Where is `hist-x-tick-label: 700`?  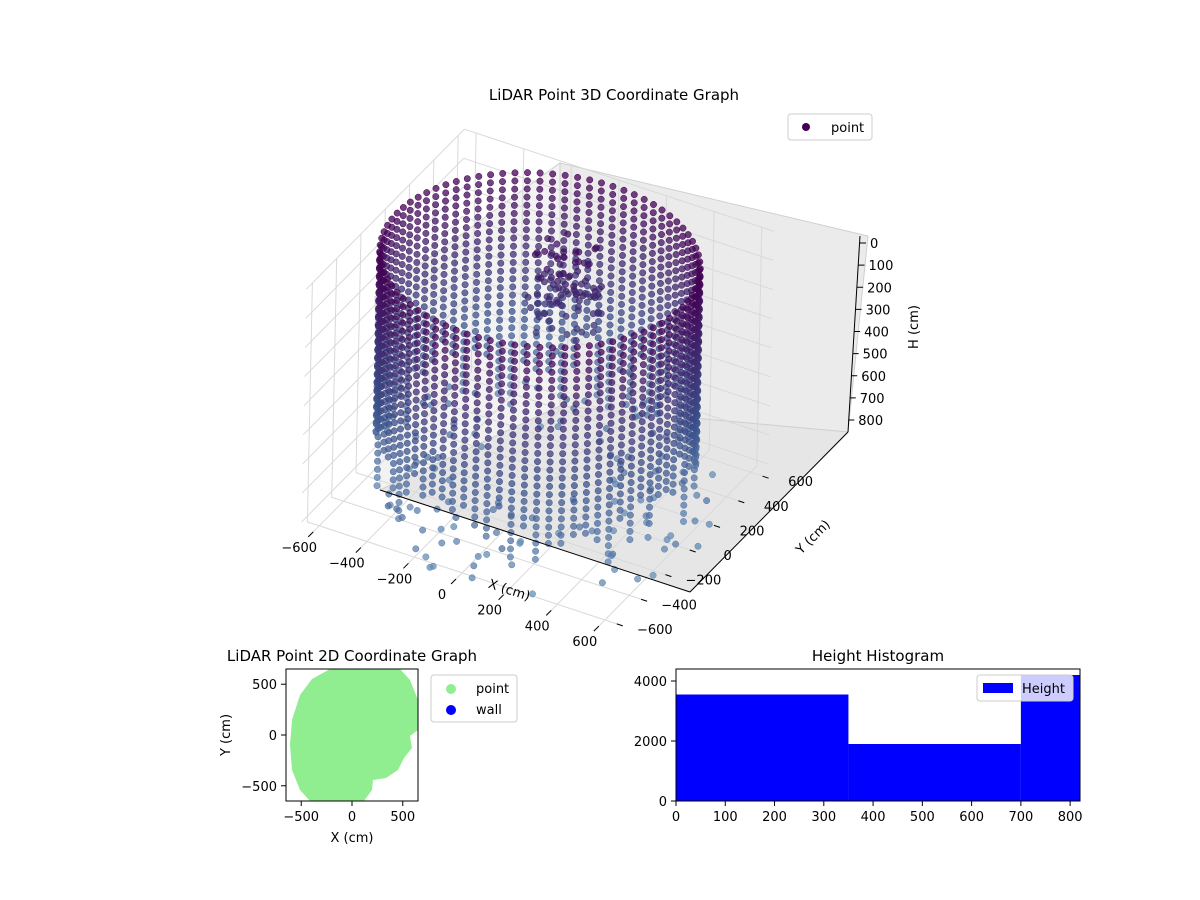
hist-x-tick-label: 700 is located at coordinates (1020, 817).